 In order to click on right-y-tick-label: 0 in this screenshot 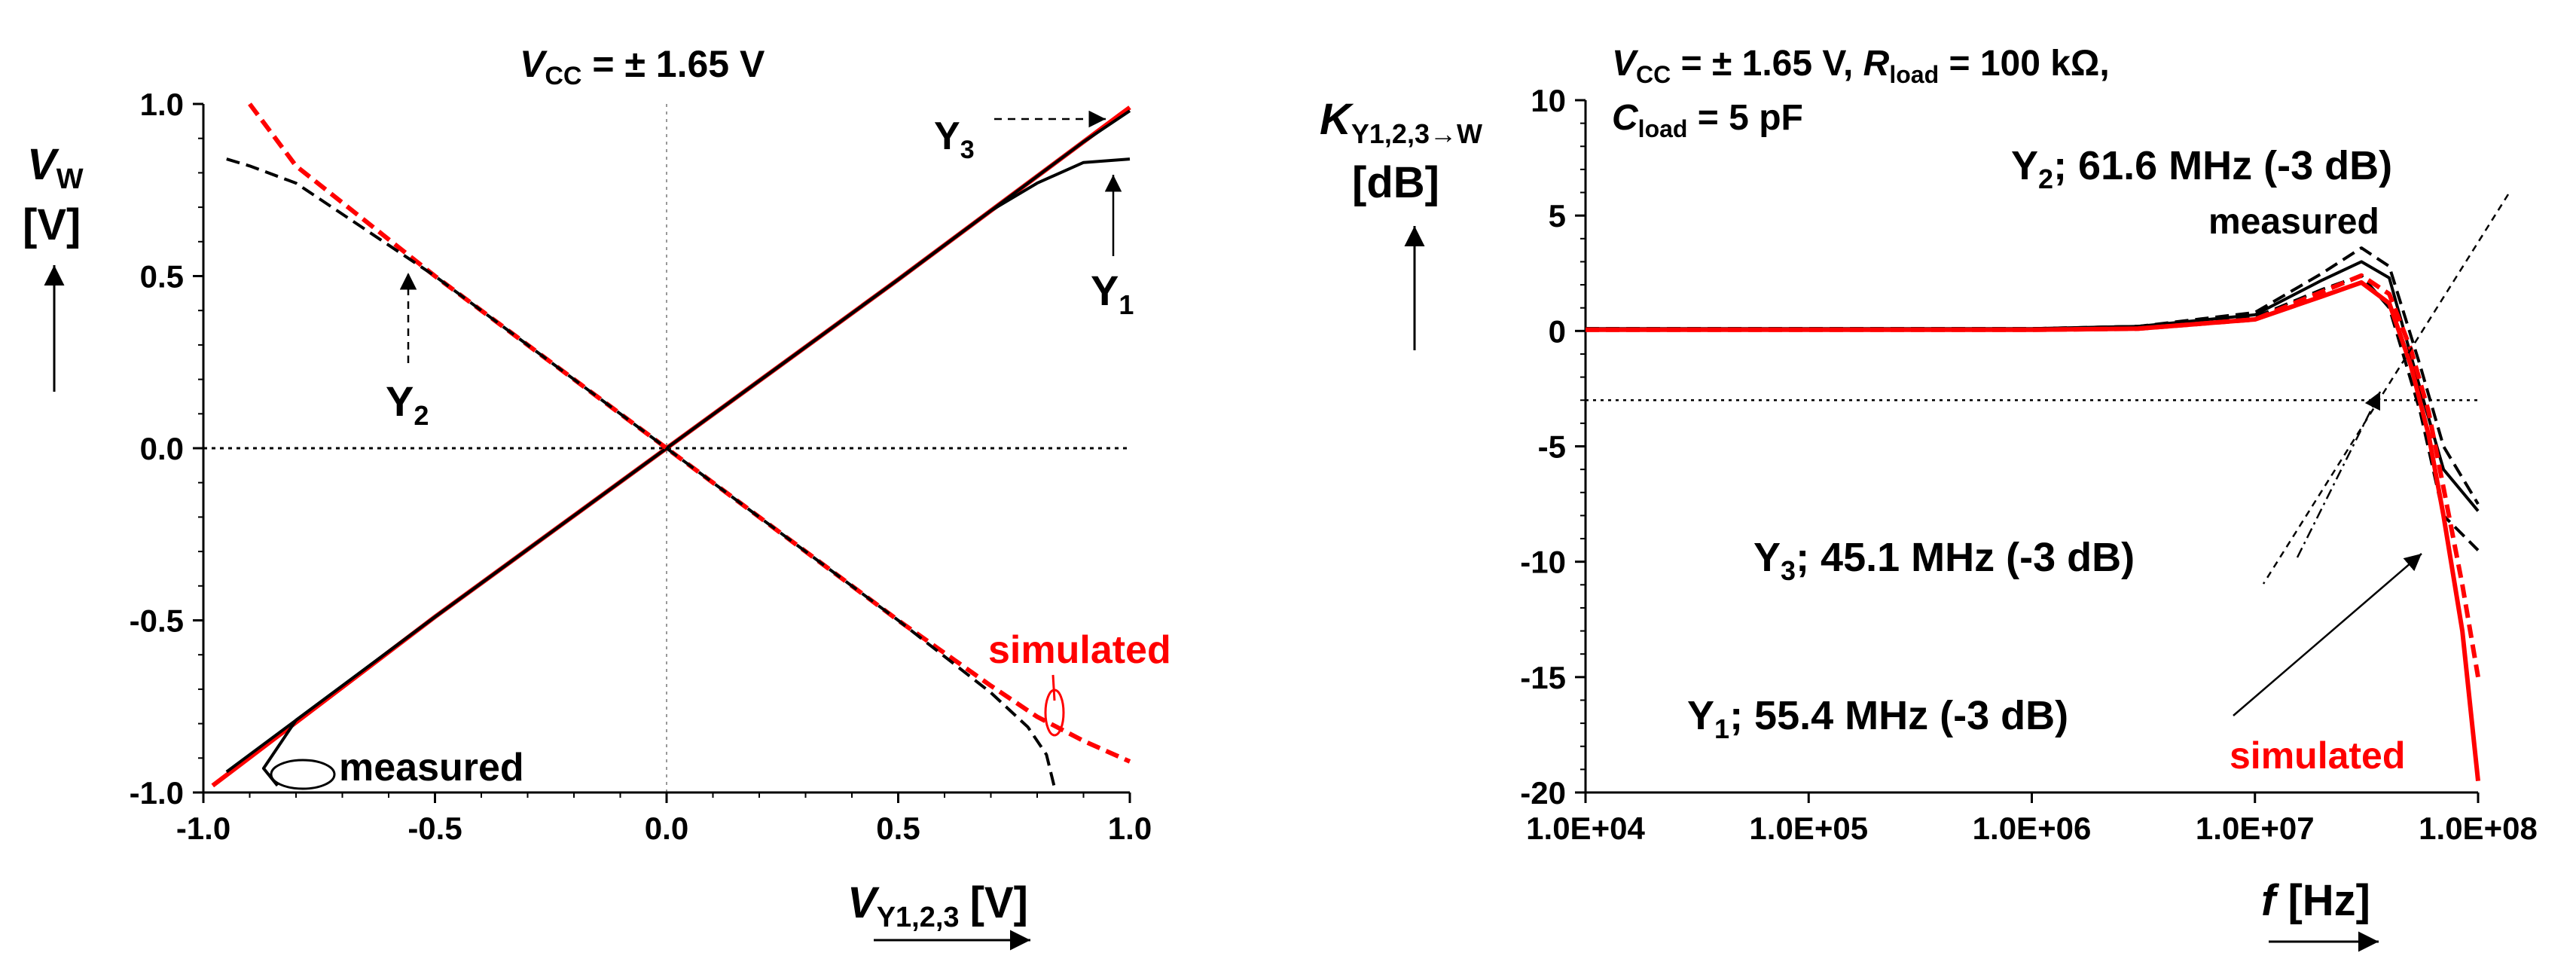, I will do `click(1558, 331)`.